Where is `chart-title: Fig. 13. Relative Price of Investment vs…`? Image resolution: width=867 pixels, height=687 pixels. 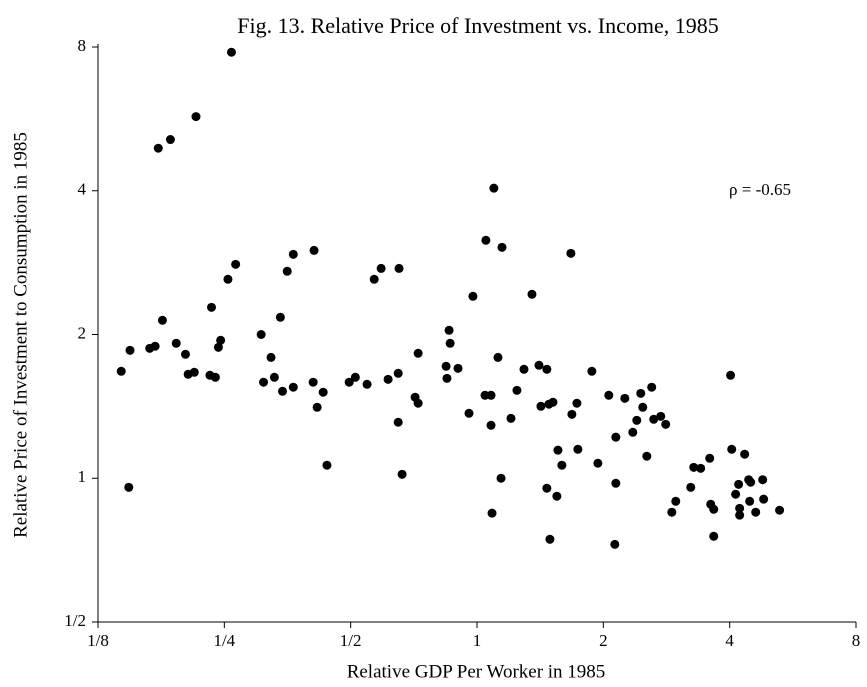
chart-title: Fig. 13. Relative Price of Investment vs… is located at coordinates (477, 25).